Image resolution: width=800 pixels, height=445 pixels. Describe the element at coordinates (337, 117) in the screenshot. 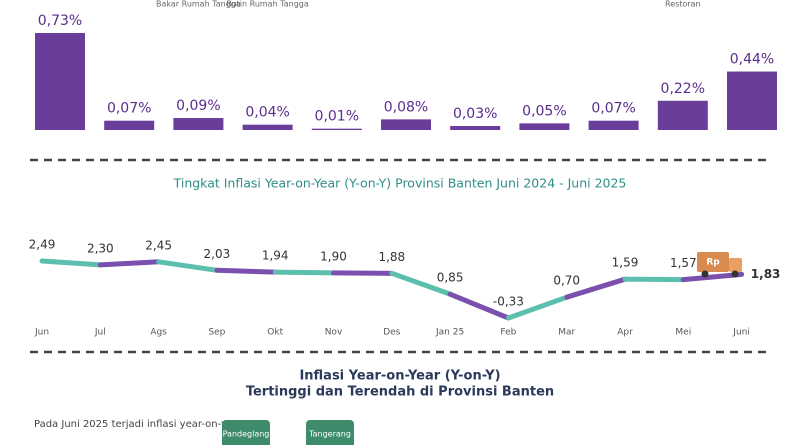

I see `value-label: 0,01%` at that location.